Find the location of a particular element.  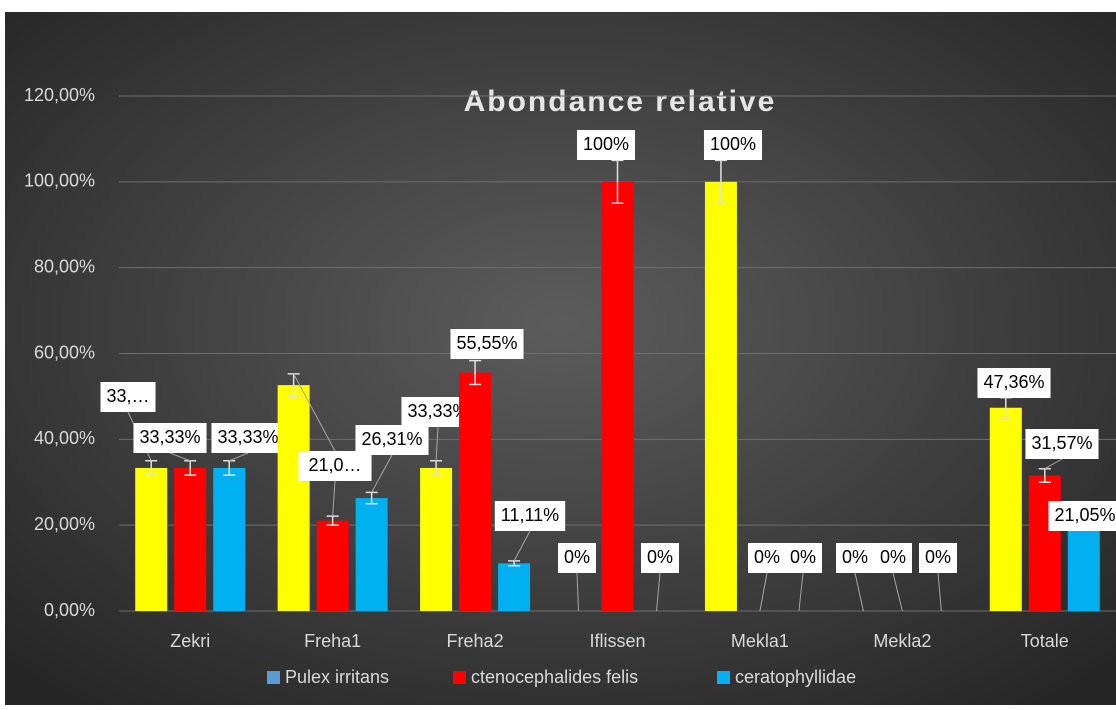

data-label: 47,36% is located at coordinates (1014, 383).